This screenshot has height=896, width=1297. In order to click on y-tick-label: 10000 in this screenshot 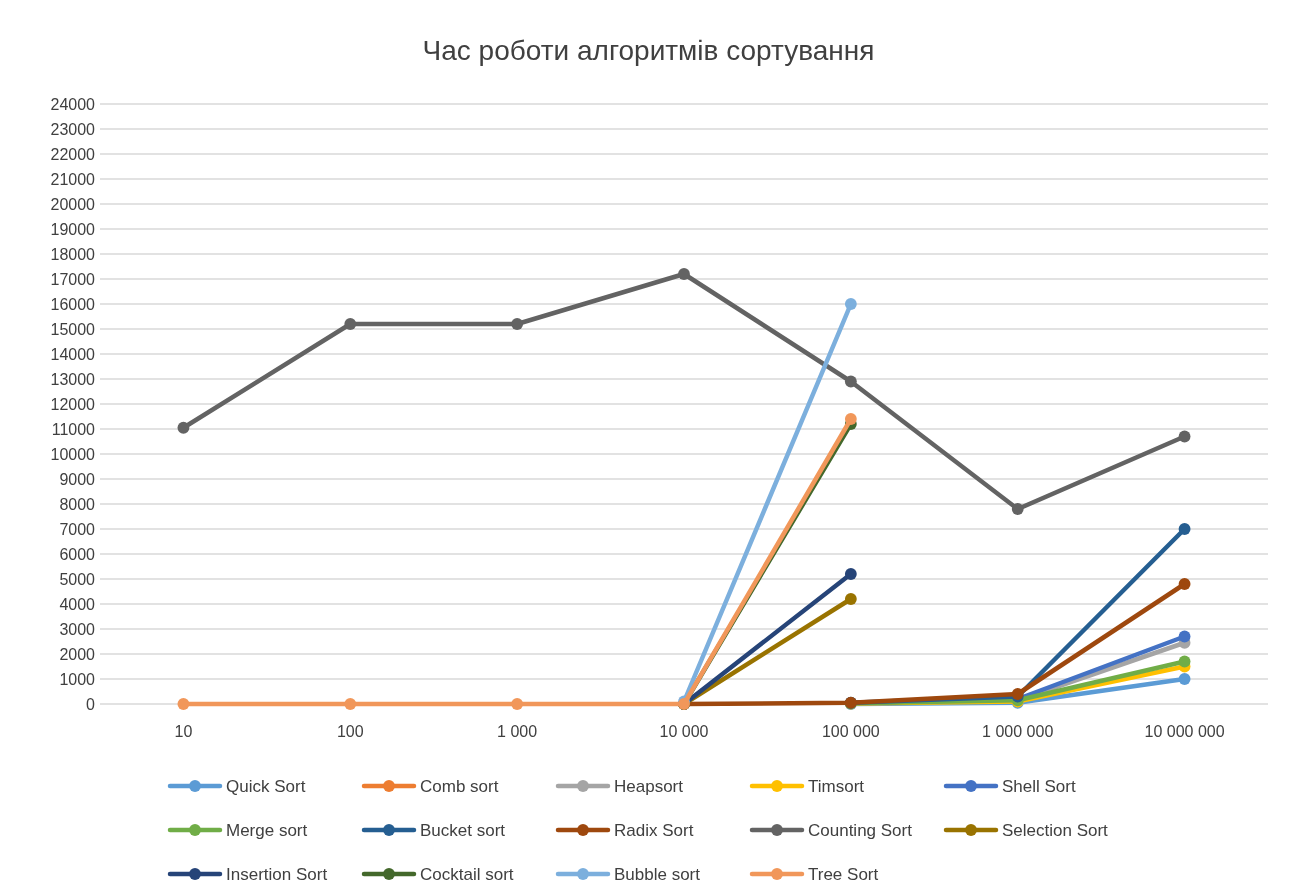, I will do `click(73, 454)`.